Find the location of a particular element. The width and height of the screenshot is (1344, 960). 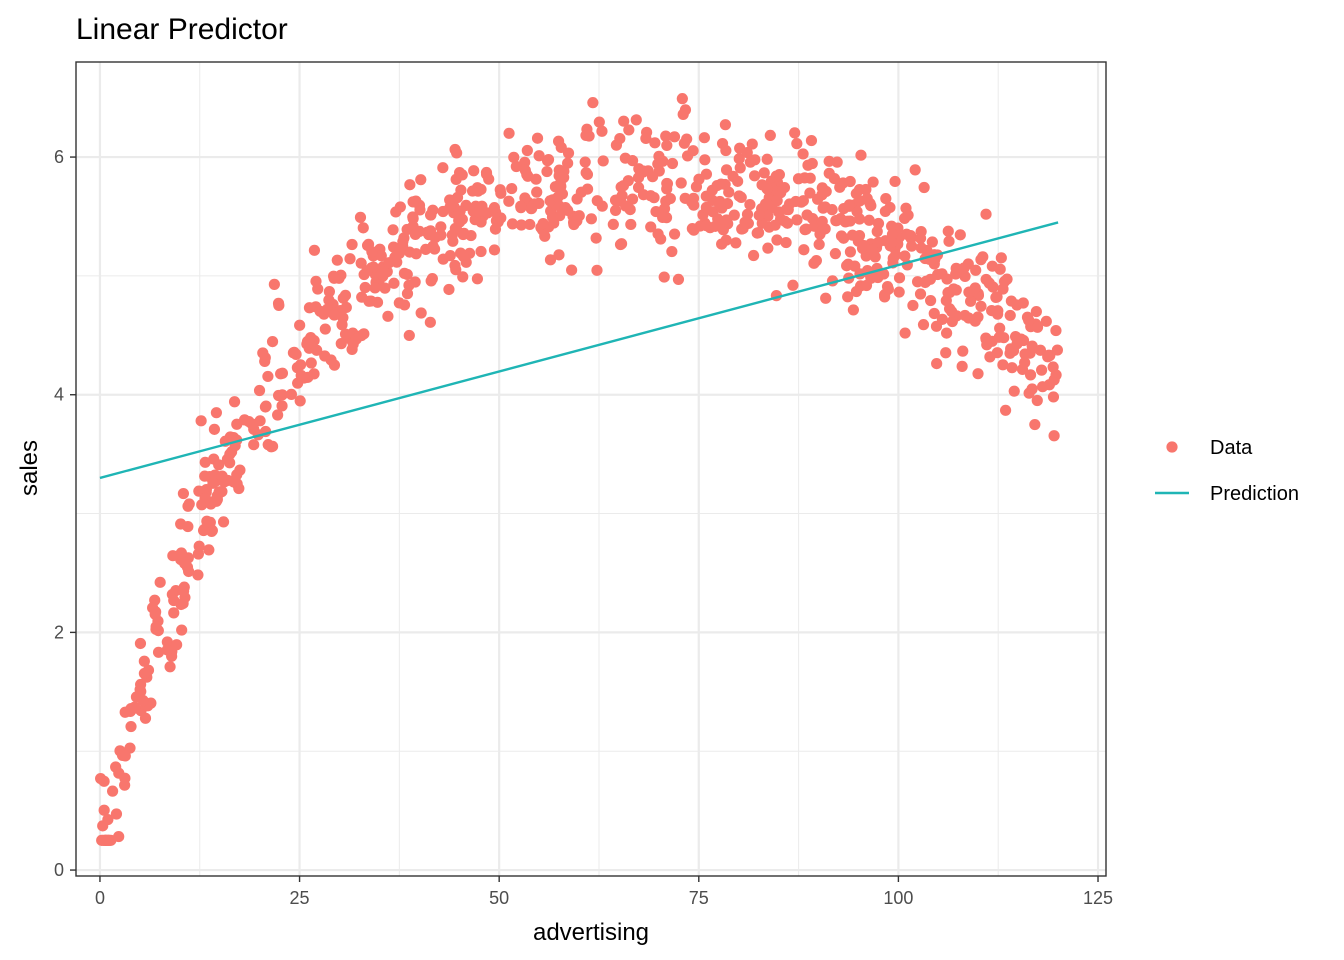

y-axis-title: sales is located at coordinates (29, 468).